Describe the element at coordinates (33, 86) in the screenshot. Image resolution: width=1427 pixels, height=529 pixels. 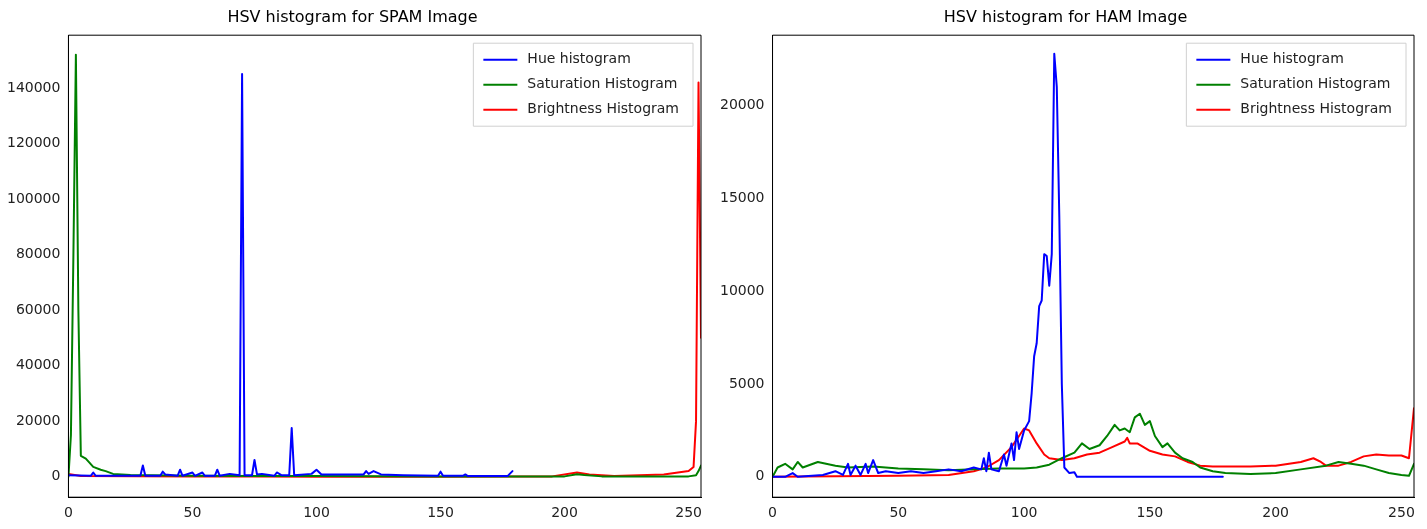
I see `y-tick-label: 140000` at that location.